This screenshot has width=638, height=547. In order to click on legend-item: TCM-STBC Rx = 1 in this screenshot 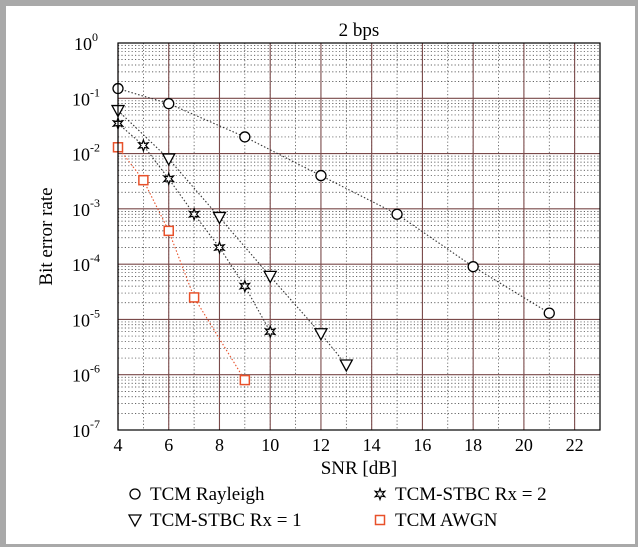, I will do `click(214, 520)`.